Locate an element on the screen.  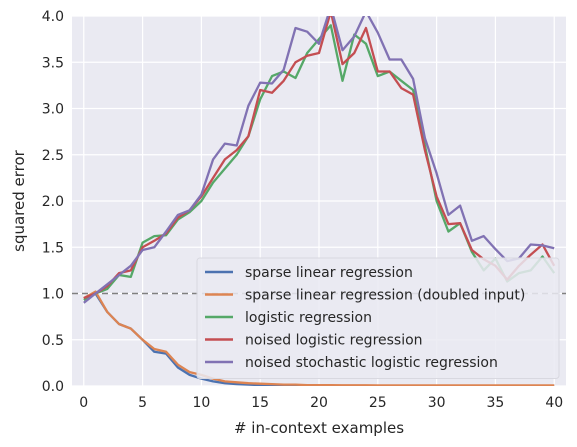
legend-label: noised stochastic logistic regression is located at coordinates (371, 363).